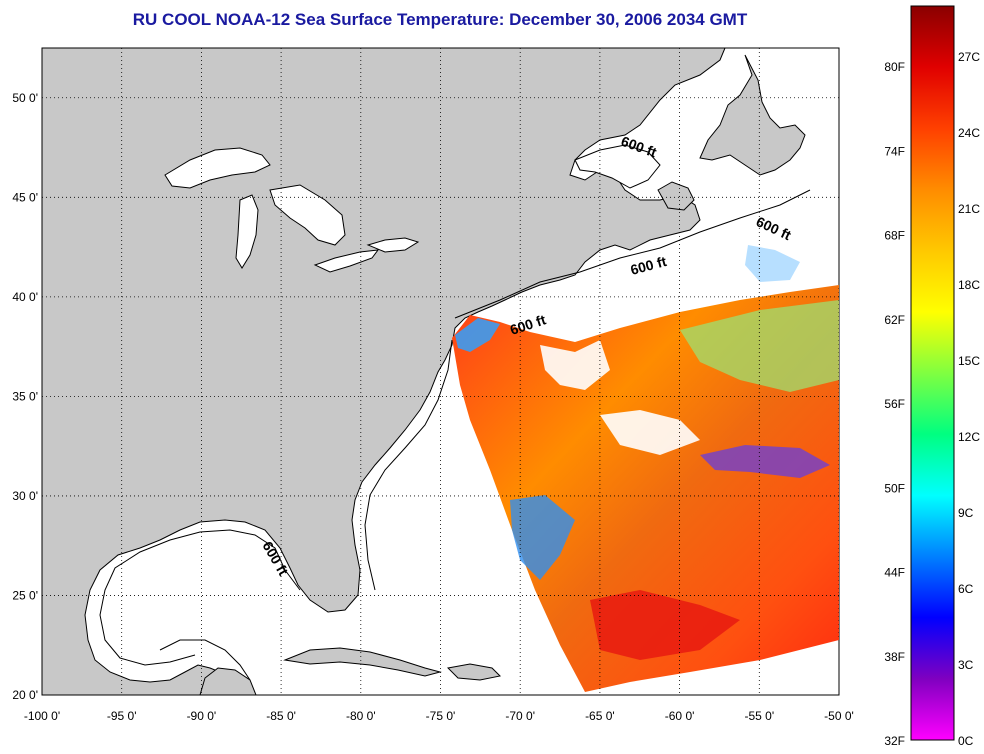 The width and height of the screenshot is (984, 754). I want to click on colorbar-c-label: 12C, so click(969, 437).